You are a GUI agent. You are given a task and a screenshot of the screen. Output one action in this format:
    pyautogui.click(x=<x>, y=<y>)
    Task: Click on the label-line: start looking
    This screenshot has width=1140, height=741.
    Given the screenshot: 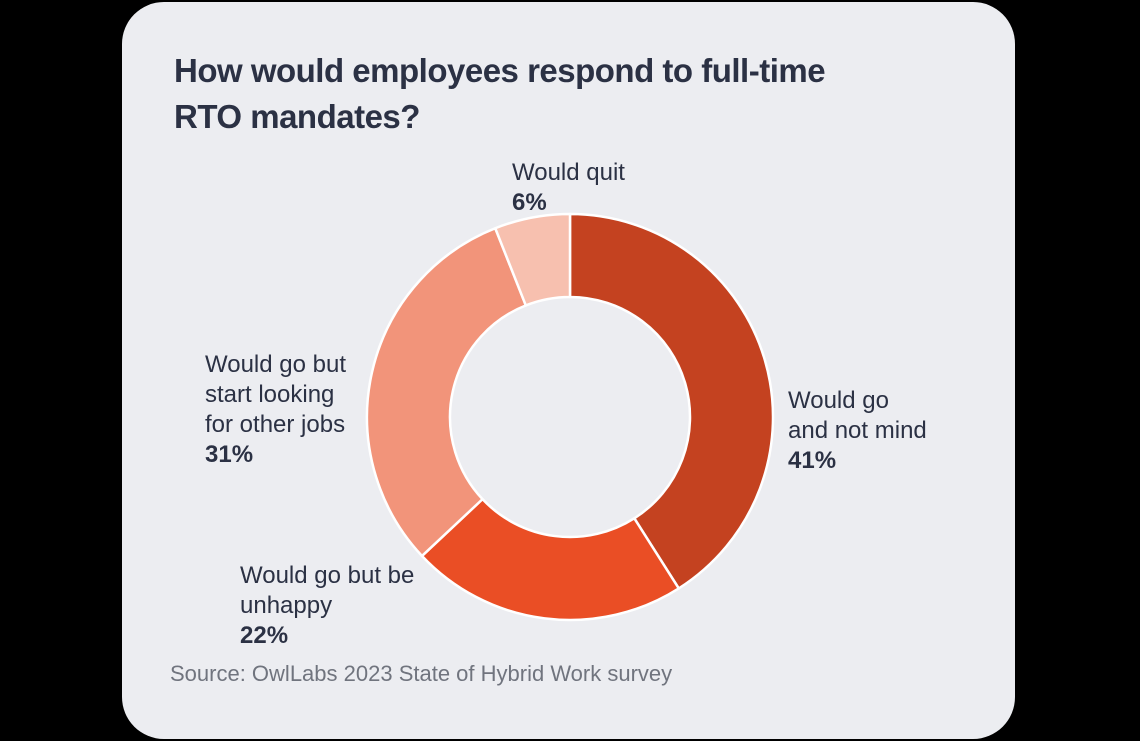 What is the action you would take?
    pyautogui.click(x=270, y=394)
    